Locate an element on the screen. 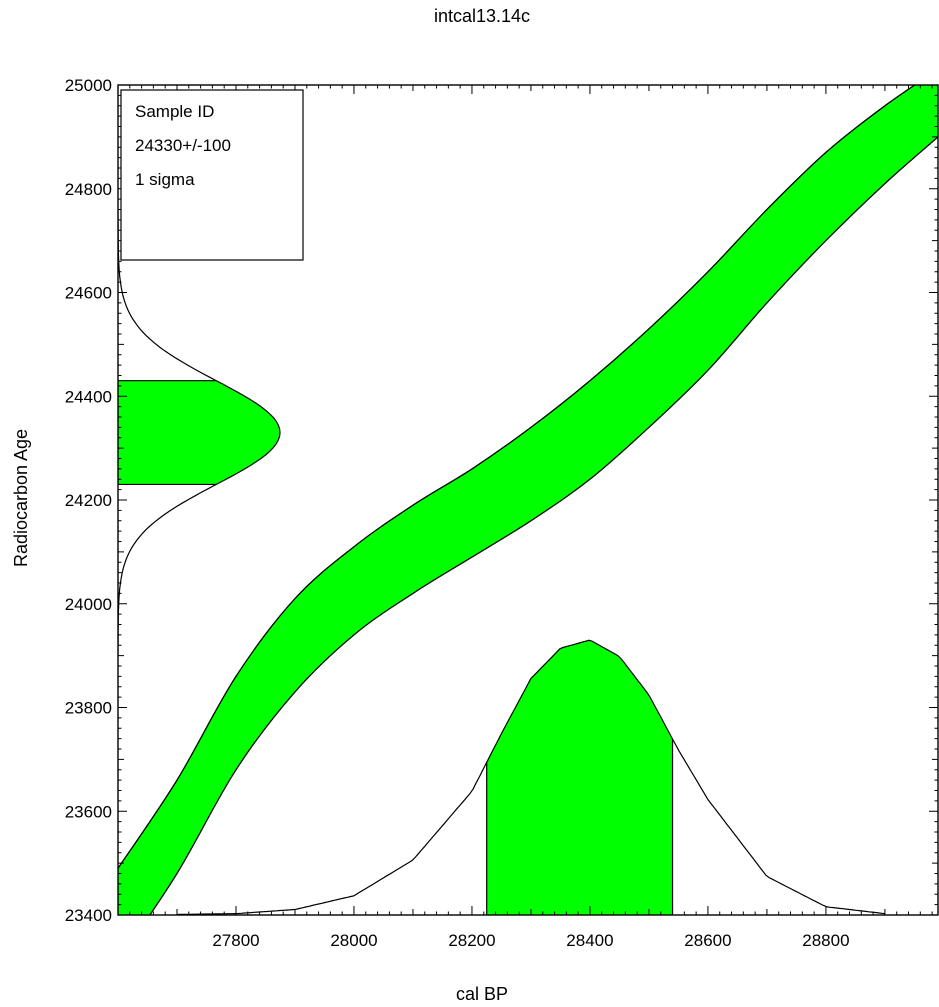  y-tick-label: 24400 is located at coordinates (88, 396).